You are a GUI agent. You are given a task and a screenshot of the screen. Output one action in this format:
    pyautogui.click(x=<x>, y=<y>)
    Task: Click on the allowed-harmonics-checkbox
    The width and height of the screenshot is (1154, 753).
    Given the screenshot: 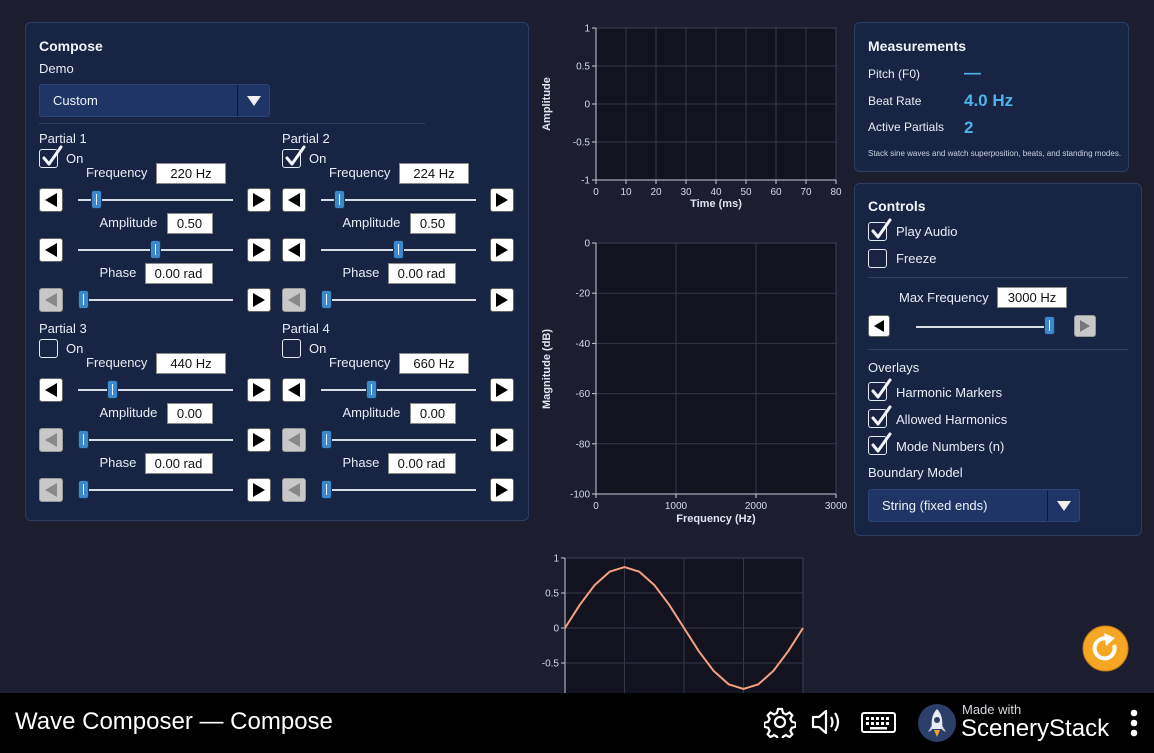 What is the action you would take?
    pyautogui.click(x=880, y=416)
    